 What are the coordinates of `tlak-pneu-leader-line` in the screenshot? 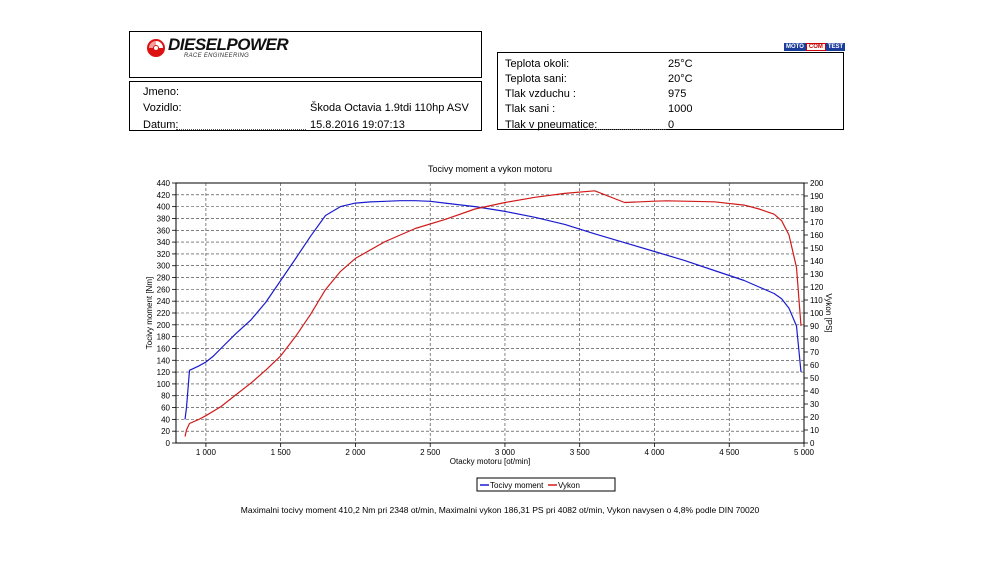 It's located at (627, 129).